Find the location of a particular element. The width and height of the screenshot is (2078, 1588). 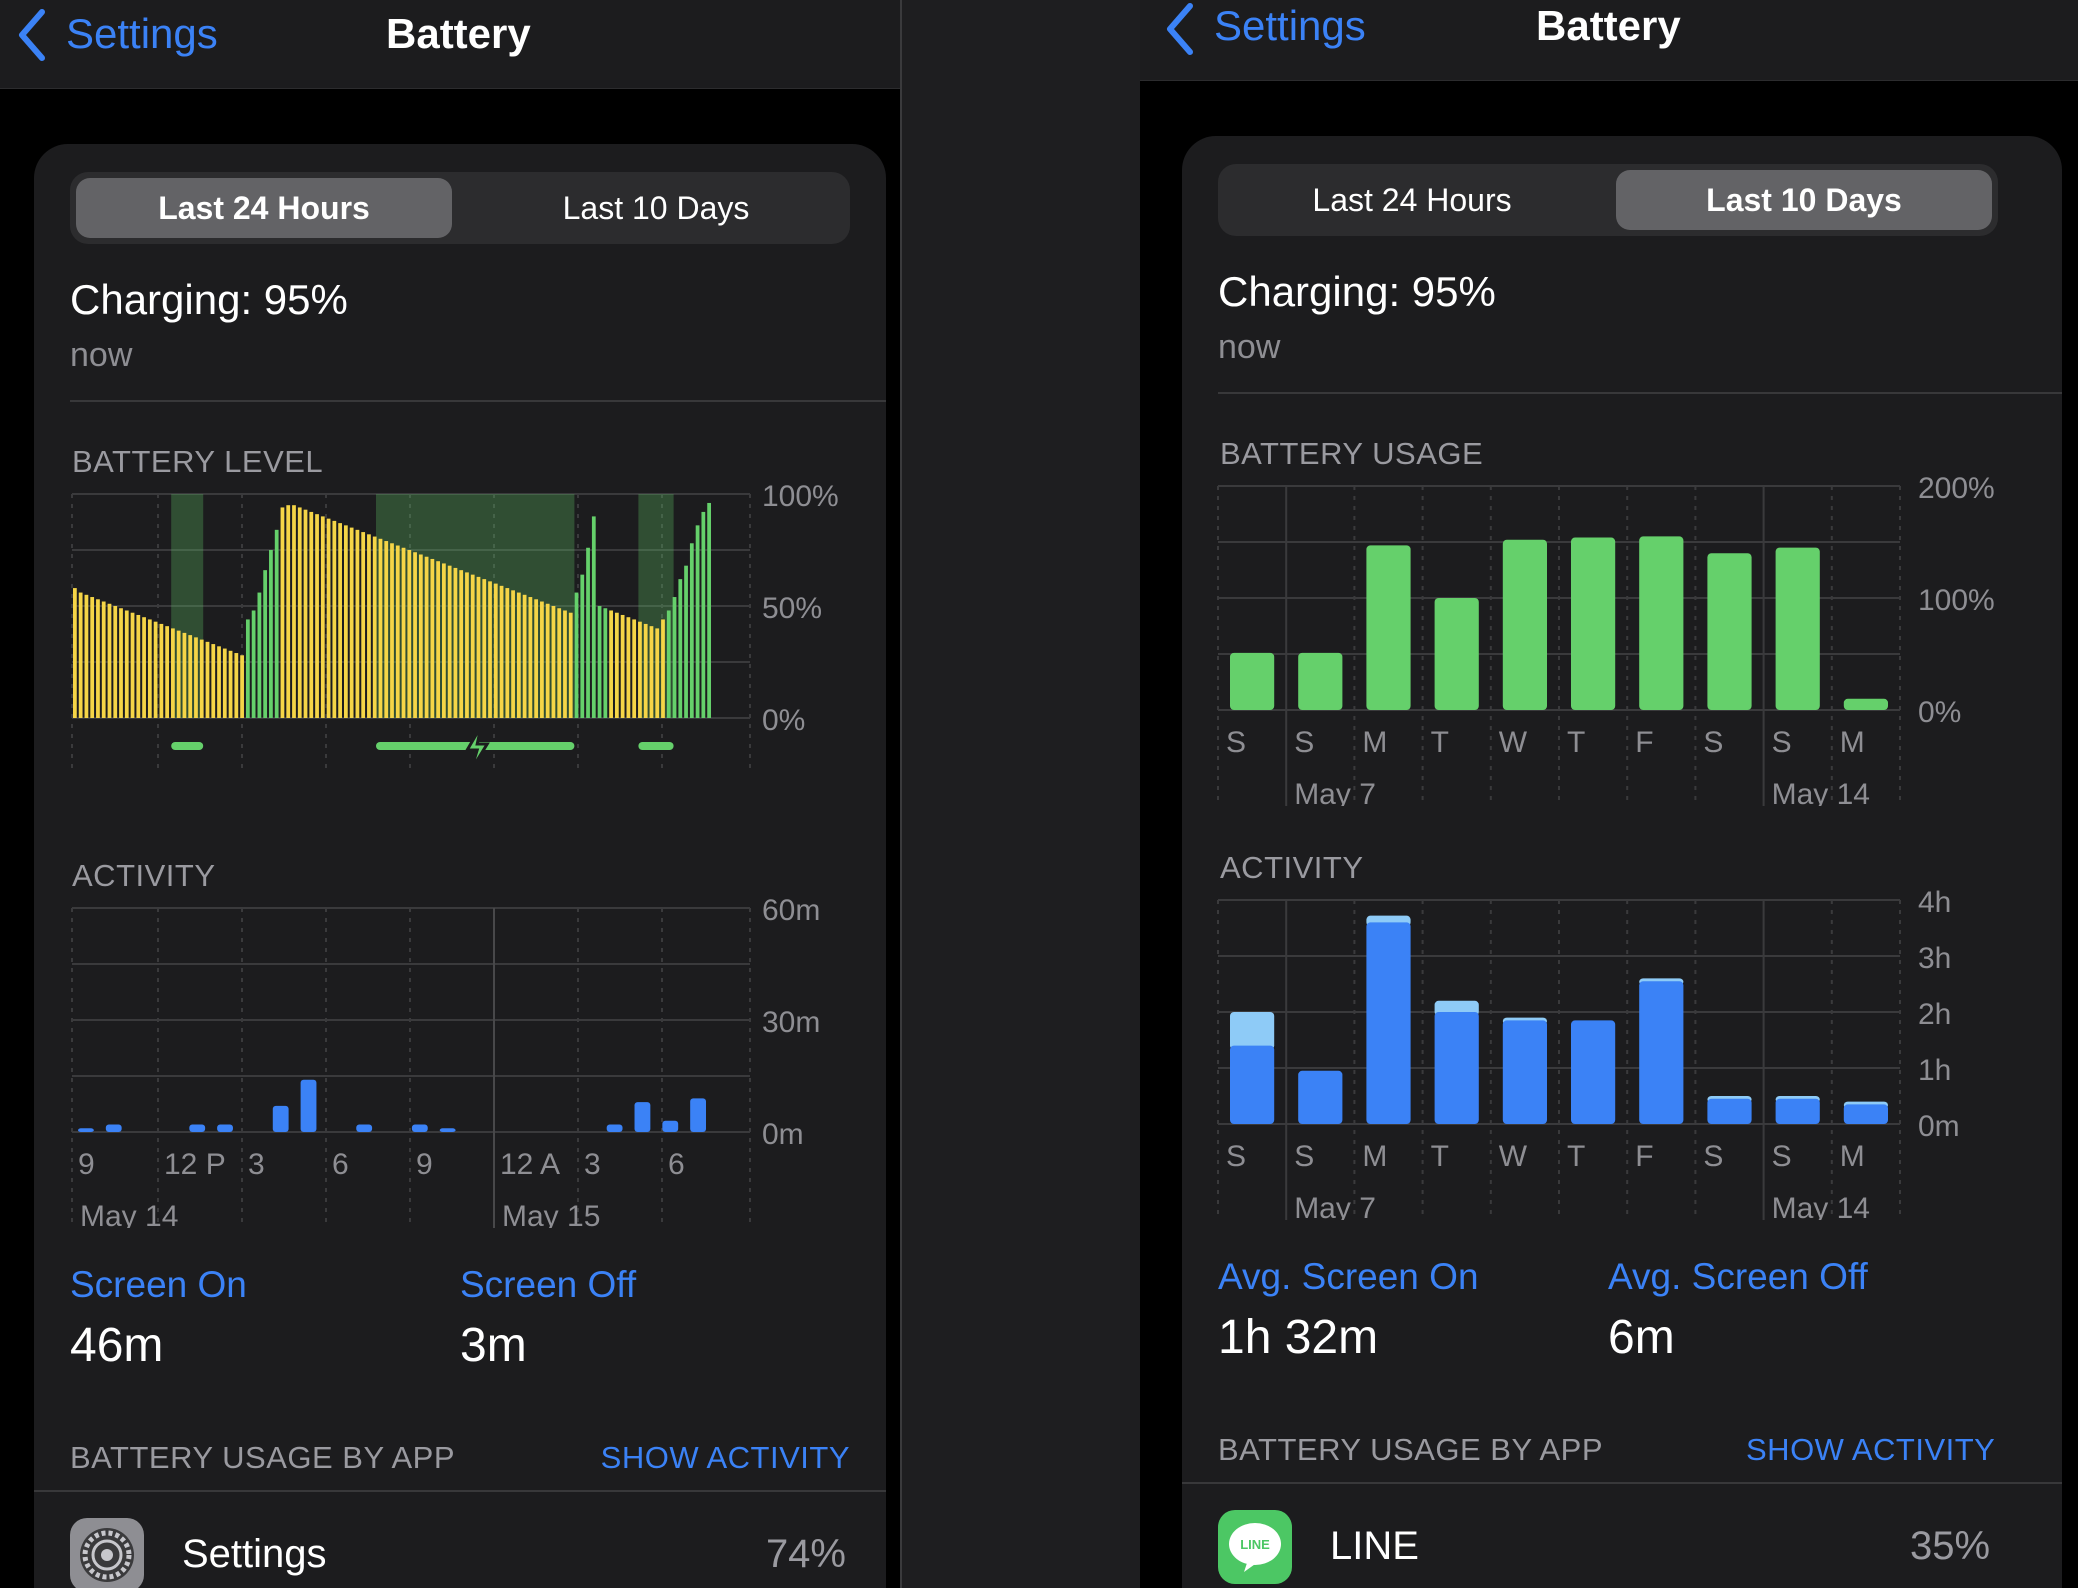

date-label: May 7 is located at coordinates (1335, 1206).